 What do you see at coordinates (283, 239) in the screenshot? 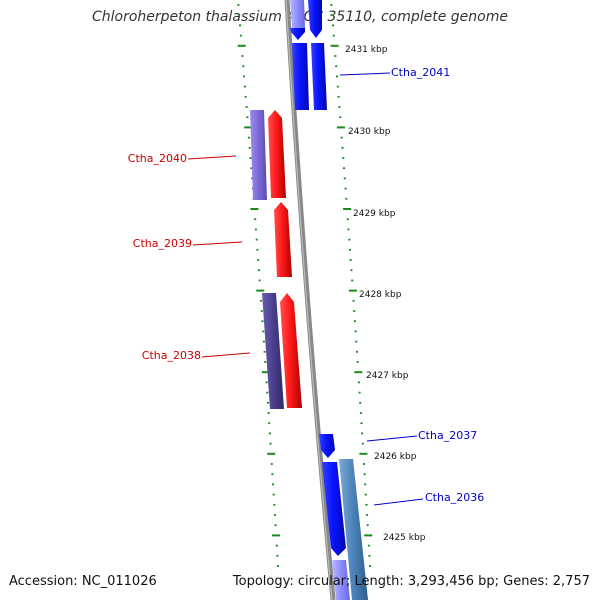
I see `gene-feature-ctha-2039` at bounding box center [283, 239].